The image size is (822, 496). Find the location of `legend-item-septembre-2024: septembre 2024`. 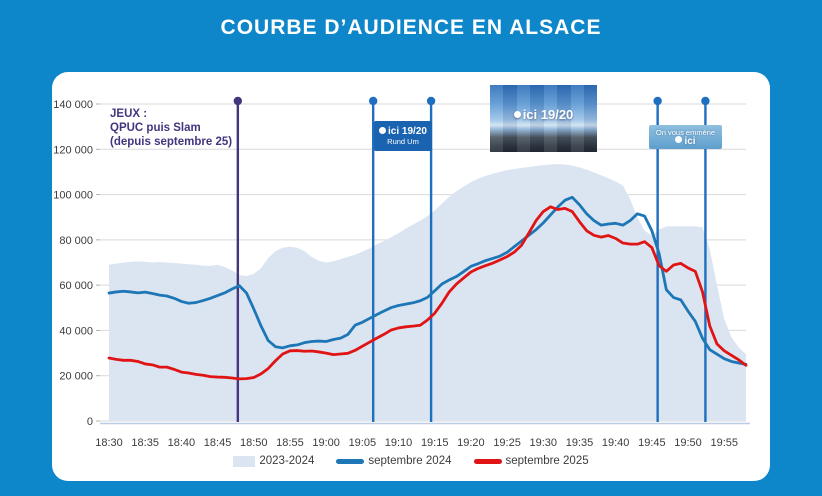

legend-item-septembre-2024: septembre 2024 is located at coordinates (394, 461).